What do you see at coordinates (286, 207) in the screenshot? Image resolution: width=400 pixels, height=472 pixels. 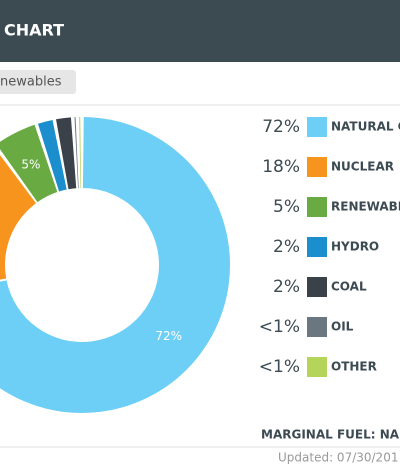 I see `legend-percent: 5%` at bounding box center [286, 207].